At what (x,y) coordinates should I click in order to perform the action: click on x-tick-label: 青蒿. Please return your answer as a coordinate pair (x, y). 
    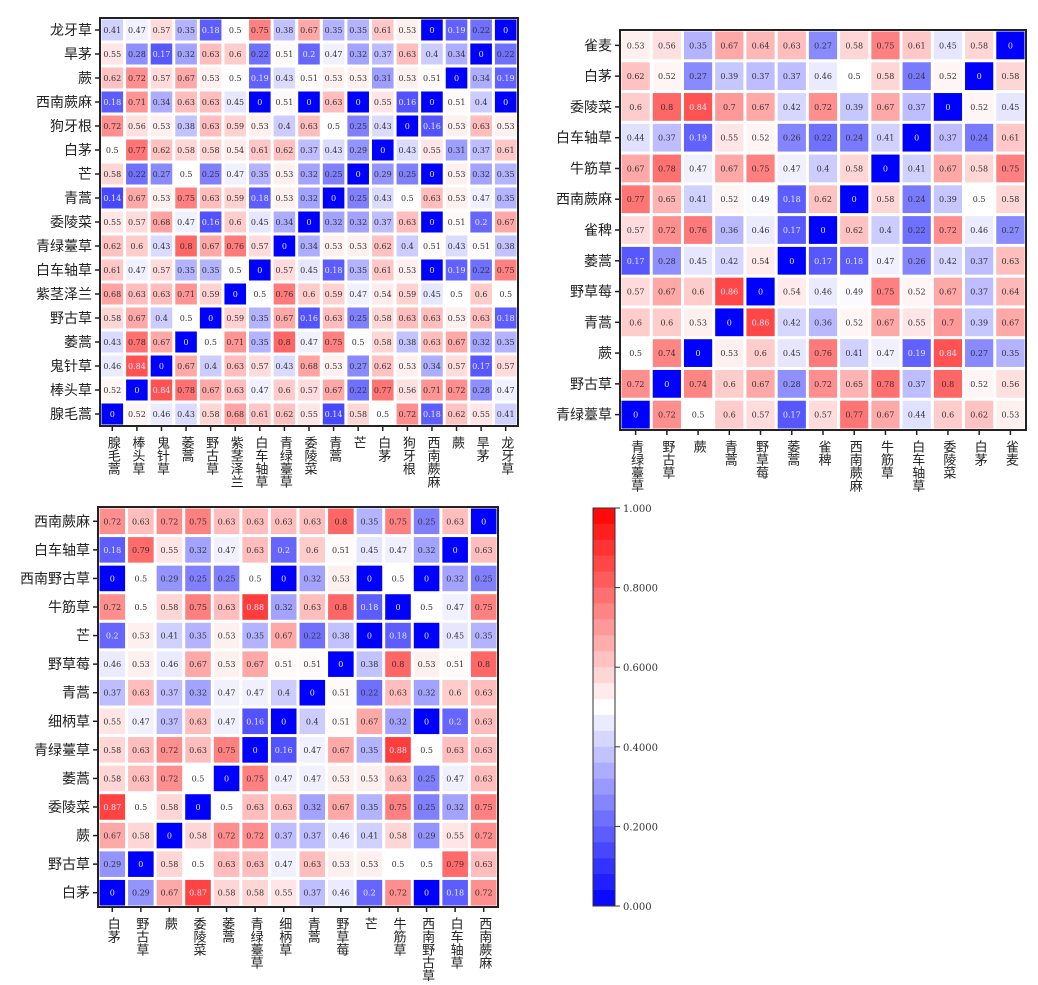
    Looking at the image, I should click on (730, 453).